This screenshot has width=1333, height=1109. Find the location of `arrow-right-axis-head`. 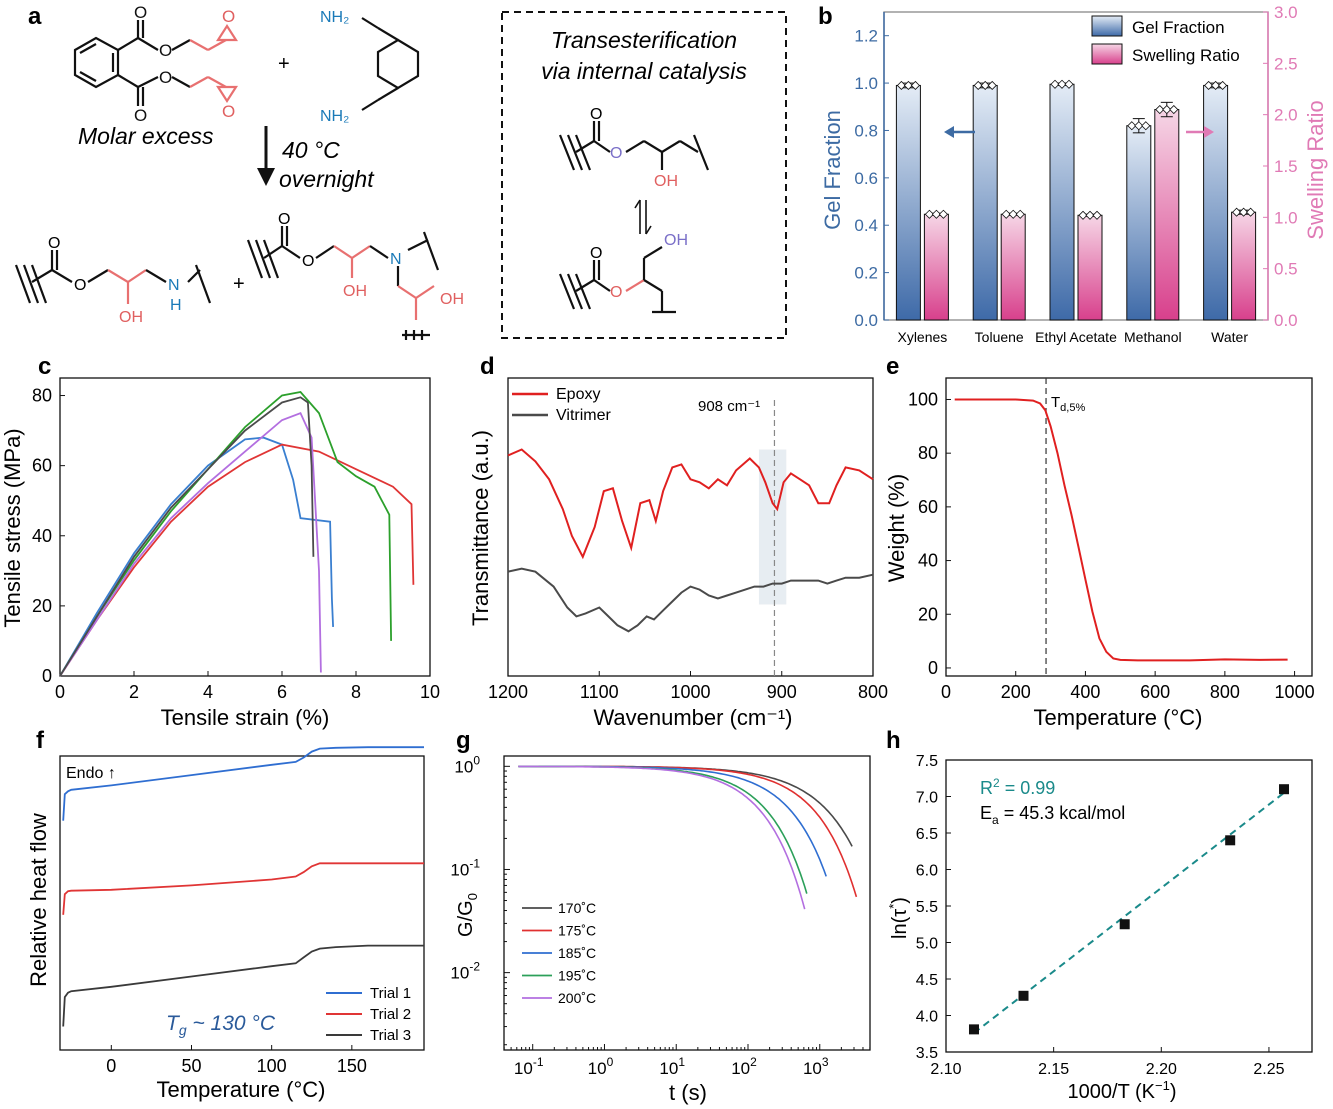

arrow-right-axis-head is located at coordinates (1209, 132).